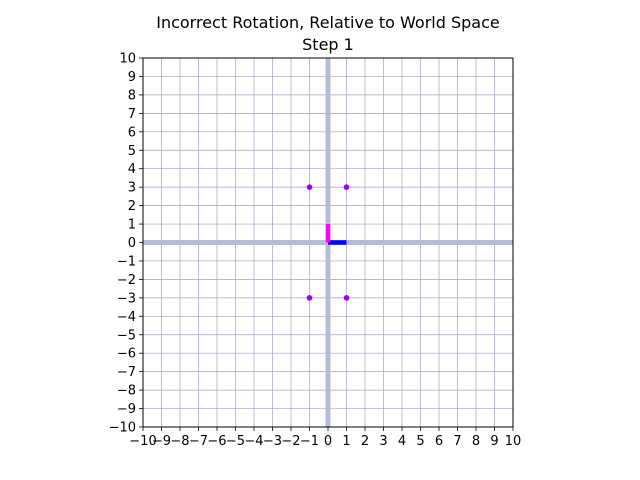 This screenshot has width=640, height=480. Describe the element at coordinates (439, 441) in the screenshot. I see `x-tick-label: 6` at that location.